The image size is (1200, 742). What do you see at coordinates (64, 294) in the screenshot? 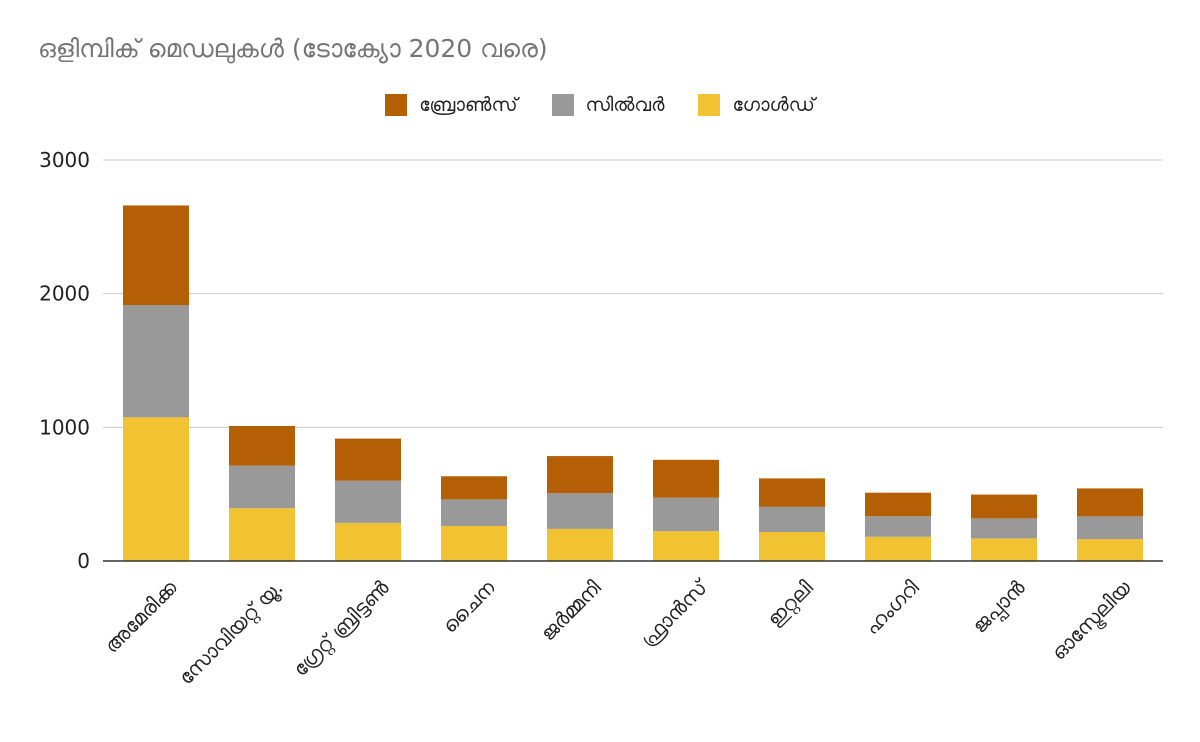
I see `y-tick-label: 2000` at bounding box center [64, 294].